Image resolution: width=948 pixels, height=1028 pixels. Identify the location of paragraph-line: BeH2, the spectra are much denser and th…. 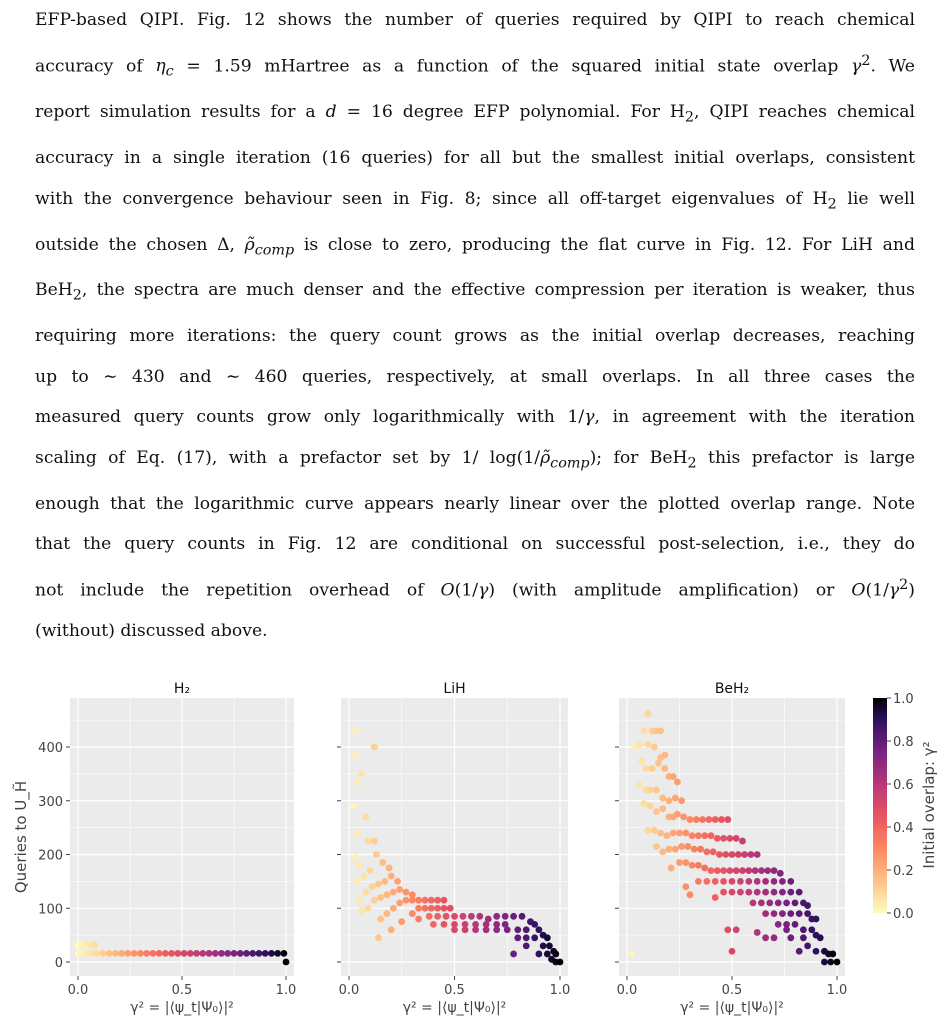
(475, 292).